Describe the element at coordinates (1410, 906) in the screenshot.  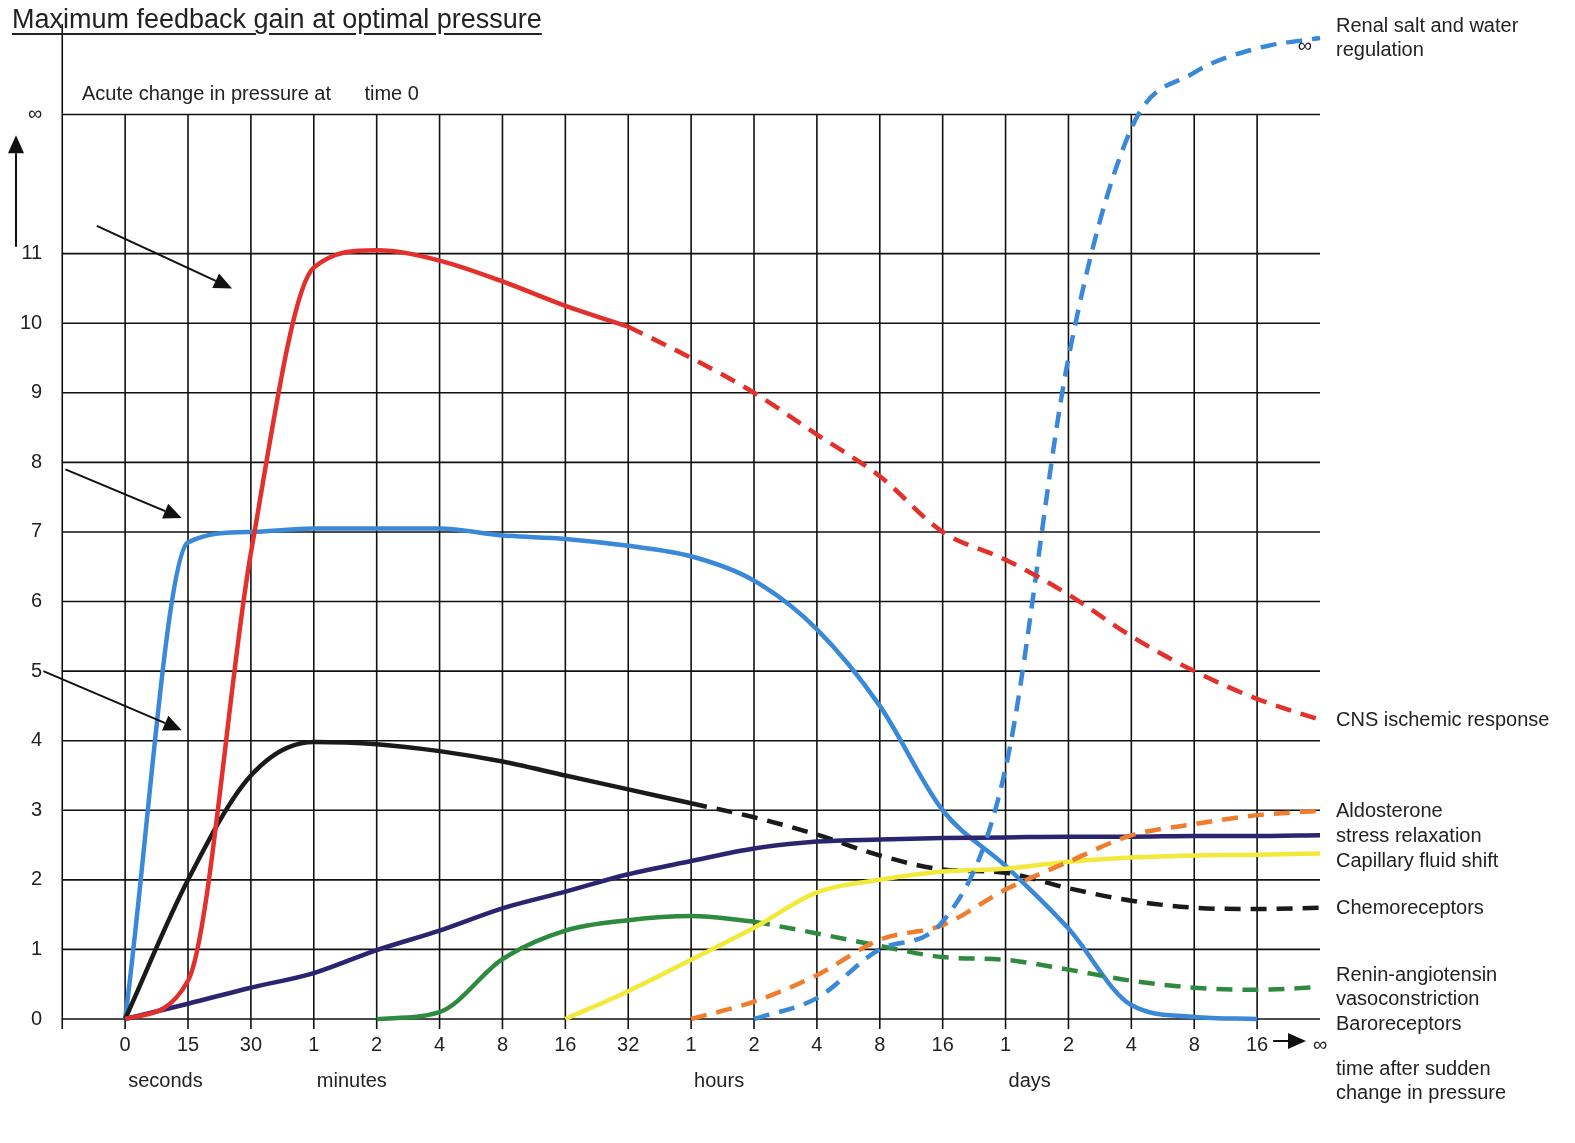
I see `series-label: Chemoreceptors` at that location.